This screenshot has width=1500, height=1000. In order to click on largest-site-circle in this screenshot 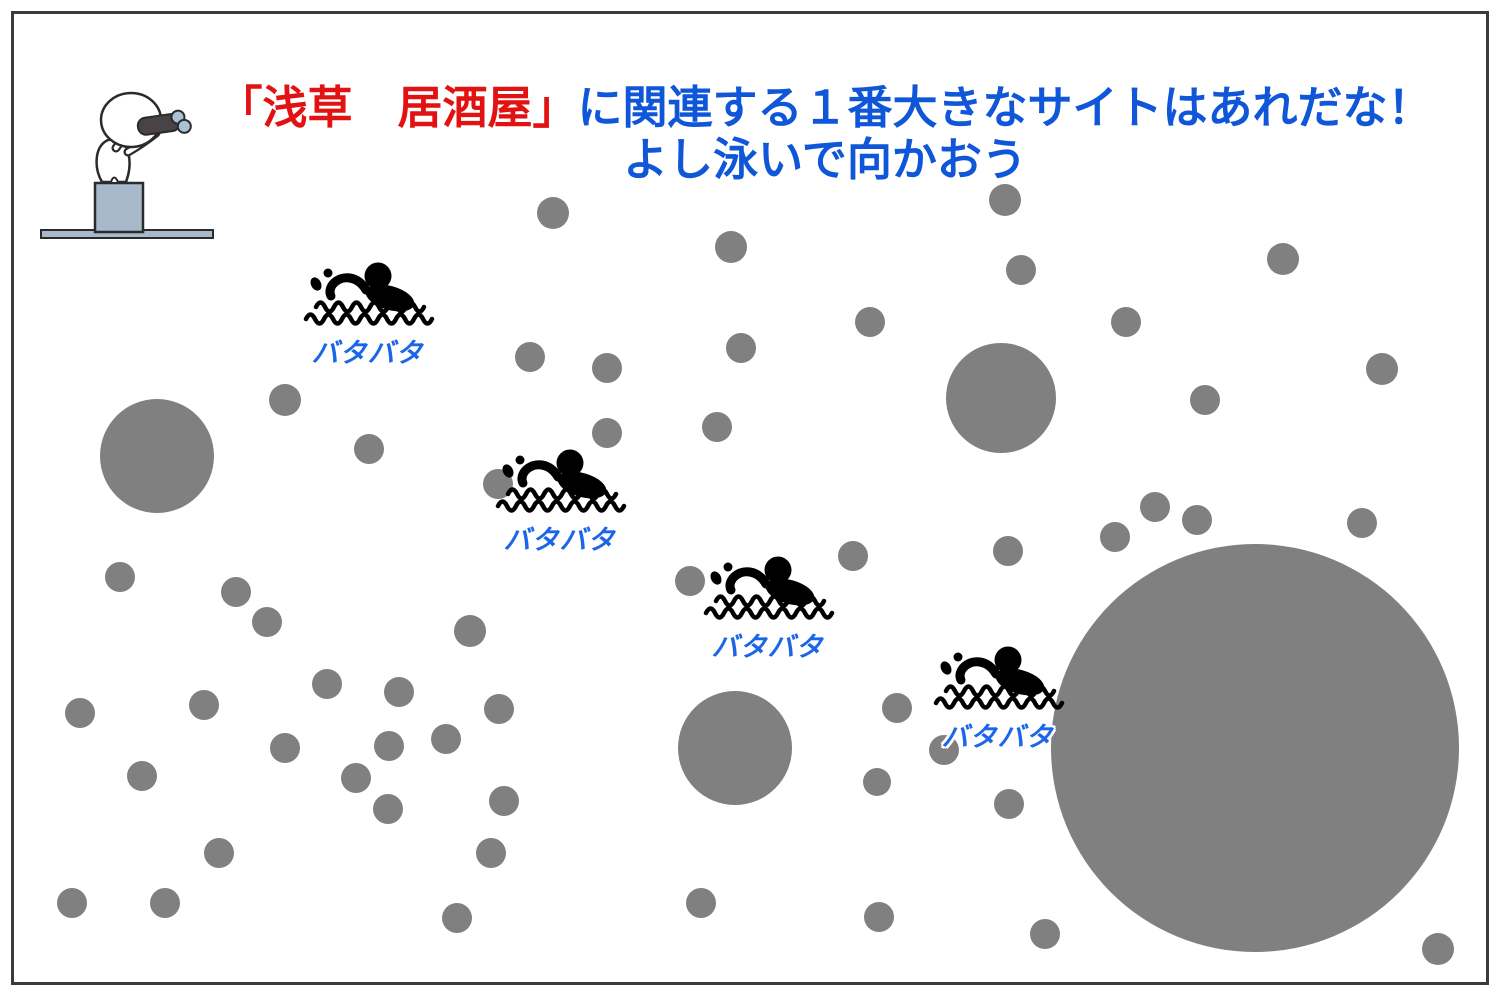, I will do `click(1255, 748)`.